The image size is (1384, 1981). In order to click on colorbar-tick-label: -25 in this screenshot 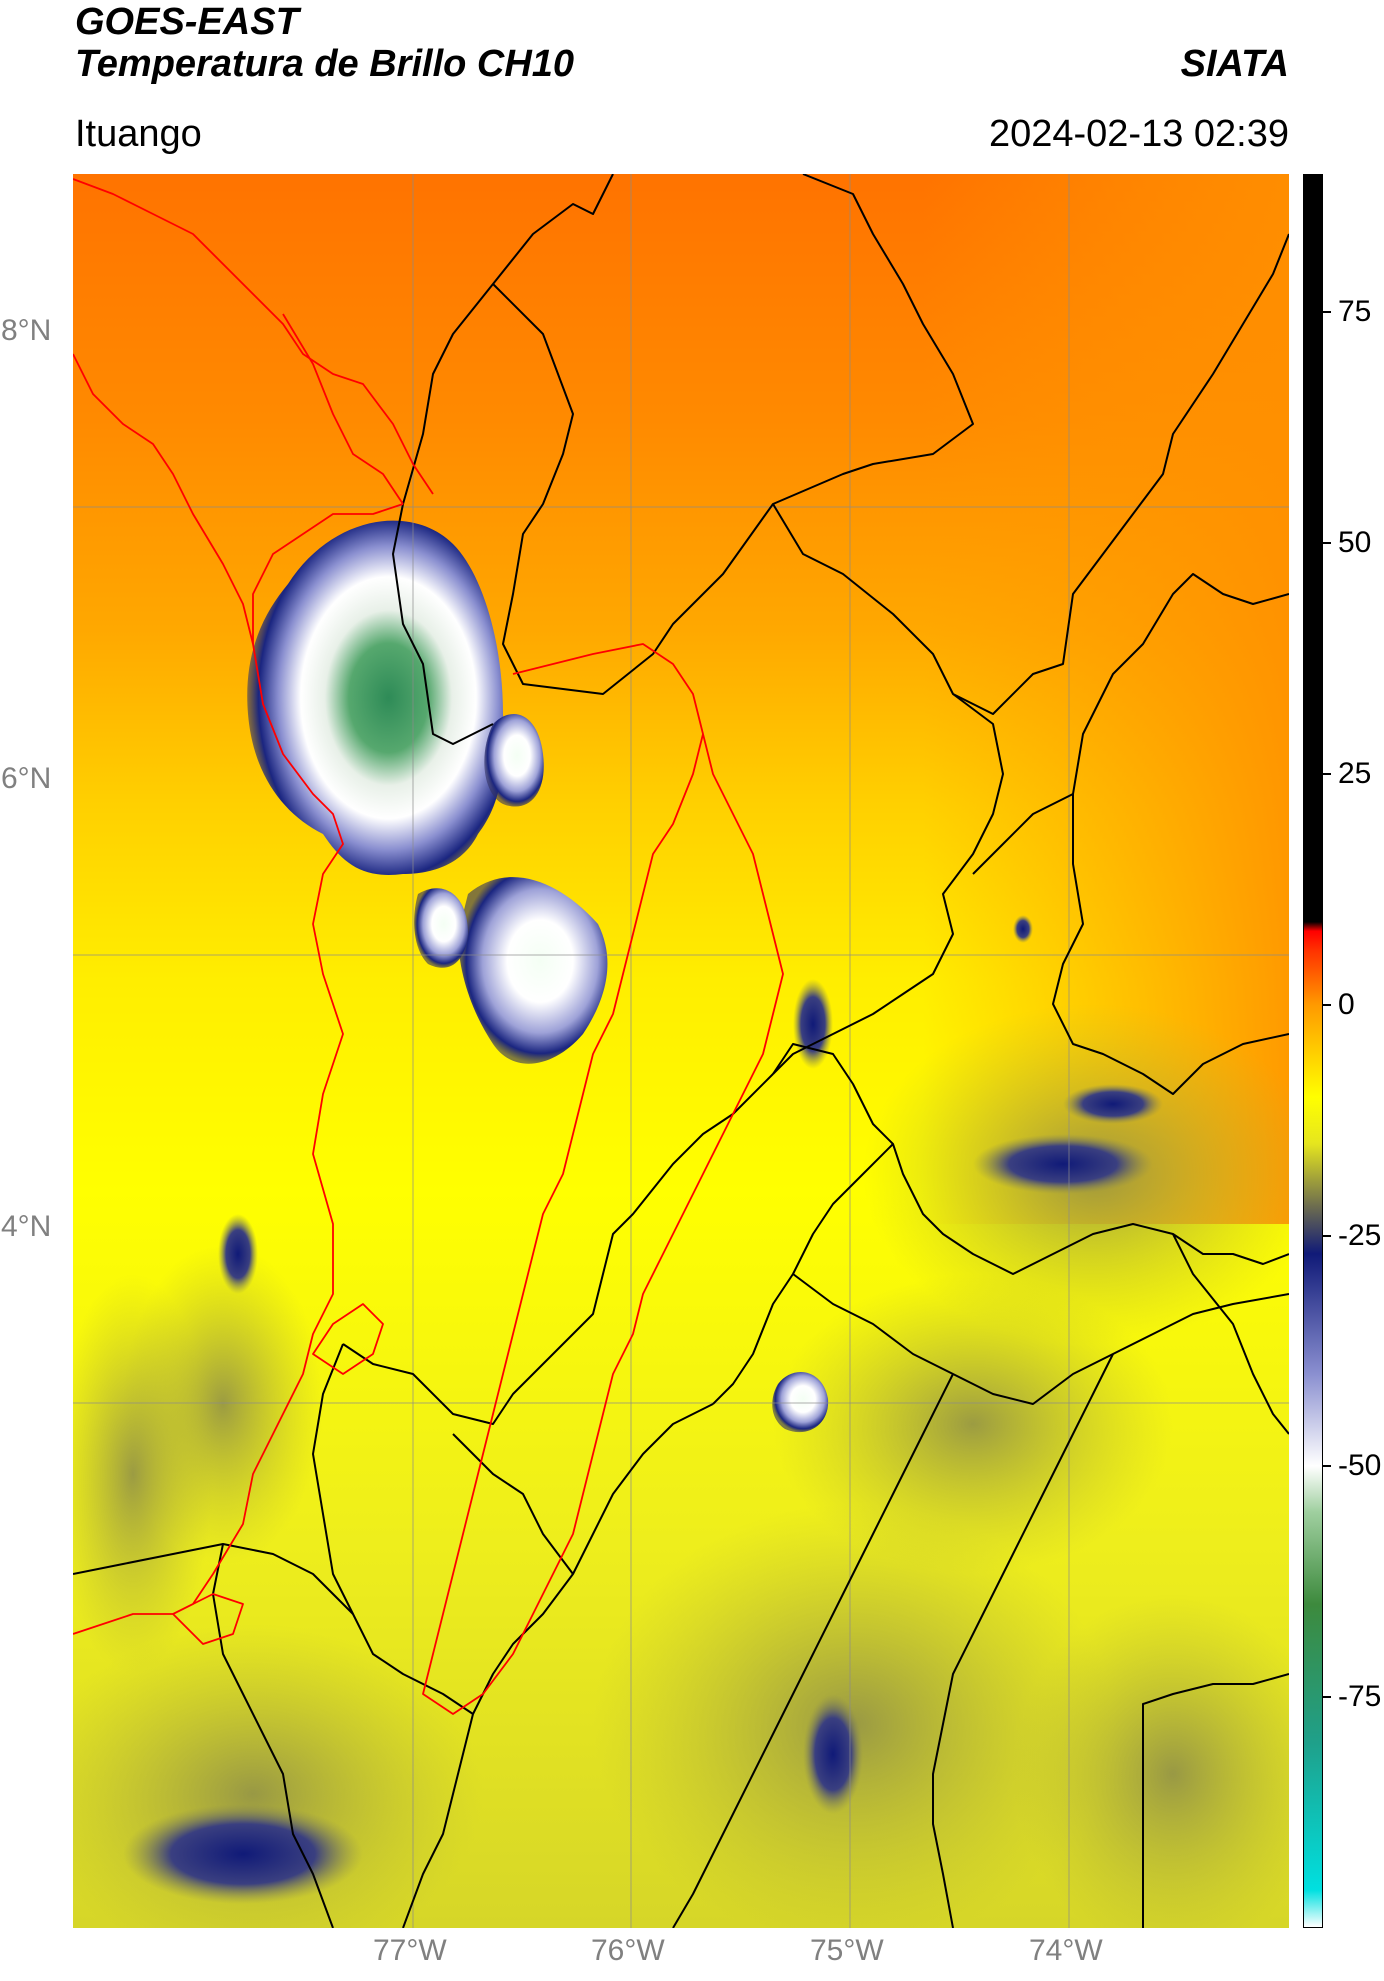, I will do `click(1360, 1235)`.